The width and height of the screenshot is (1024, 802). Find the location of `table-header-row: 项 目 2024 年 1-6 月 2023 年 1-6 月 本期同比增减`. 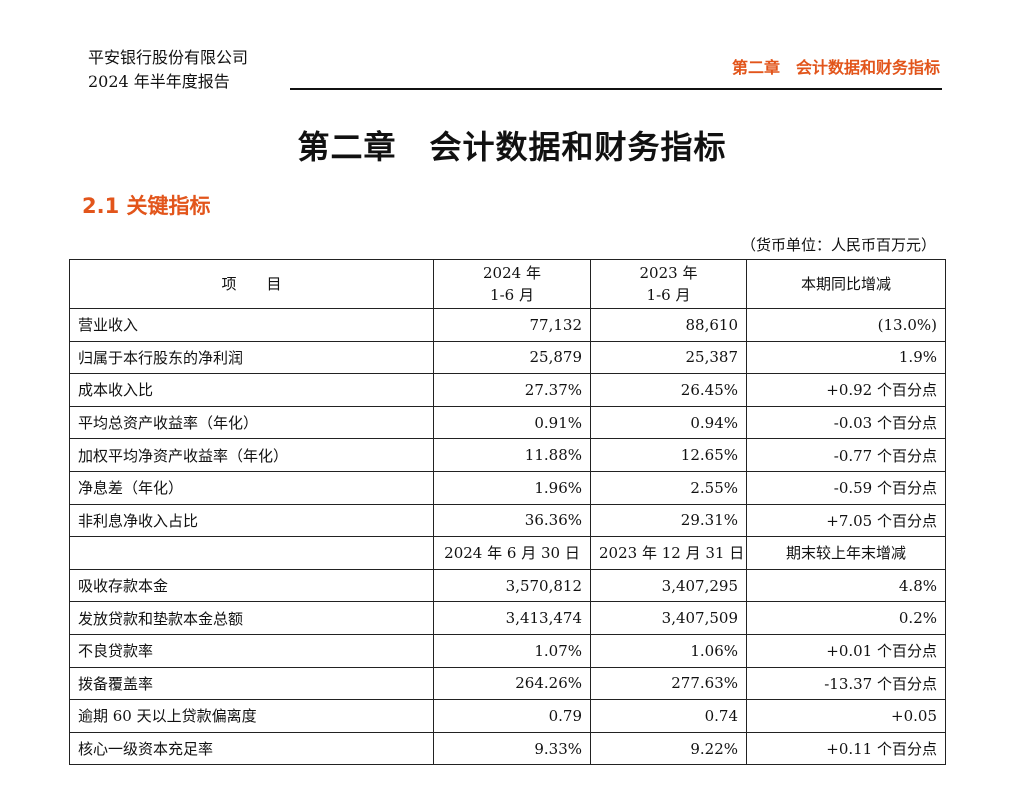

table-header-row: 项 目 2024 年 1-6 月 2023 年 1-6 月 本期同比增减 is located at coordinates (507, 284).